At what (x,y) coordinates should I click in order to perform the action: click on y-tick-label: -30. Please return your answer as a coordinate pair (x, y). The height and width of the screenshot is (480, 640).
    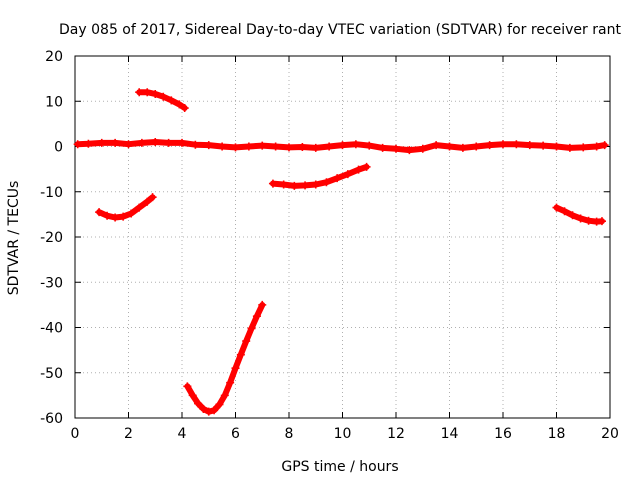
    Looking at the image, I should click on (51, 283).